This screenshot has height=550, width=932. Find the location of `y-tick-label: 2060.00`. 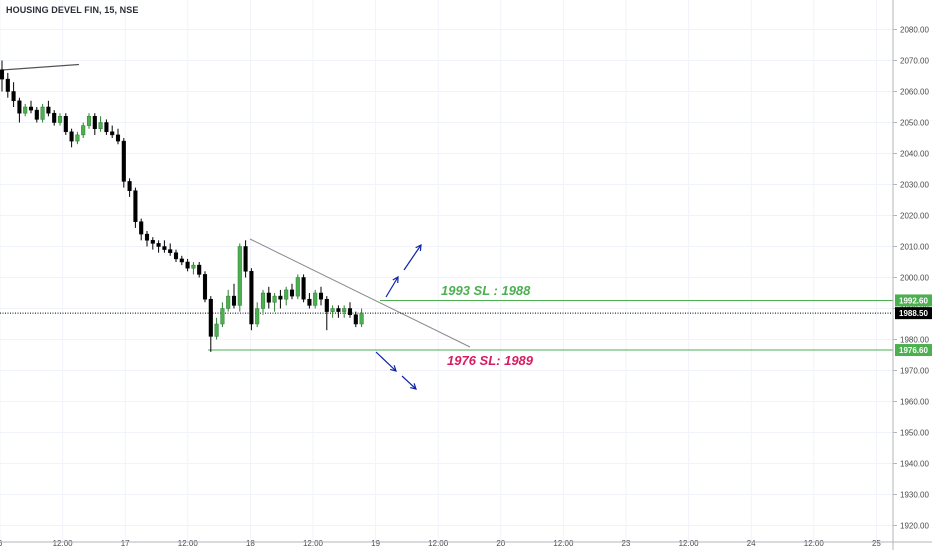

y-tick-label: 2060.00 is located at coordinates (914, 92).